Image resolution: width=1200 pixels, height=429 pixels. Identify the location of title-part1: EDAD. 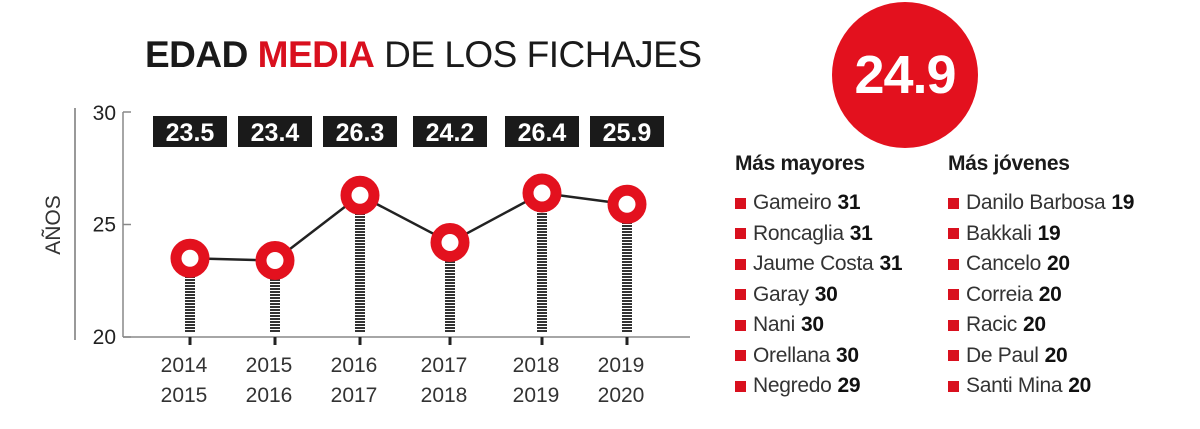
(196, 54).